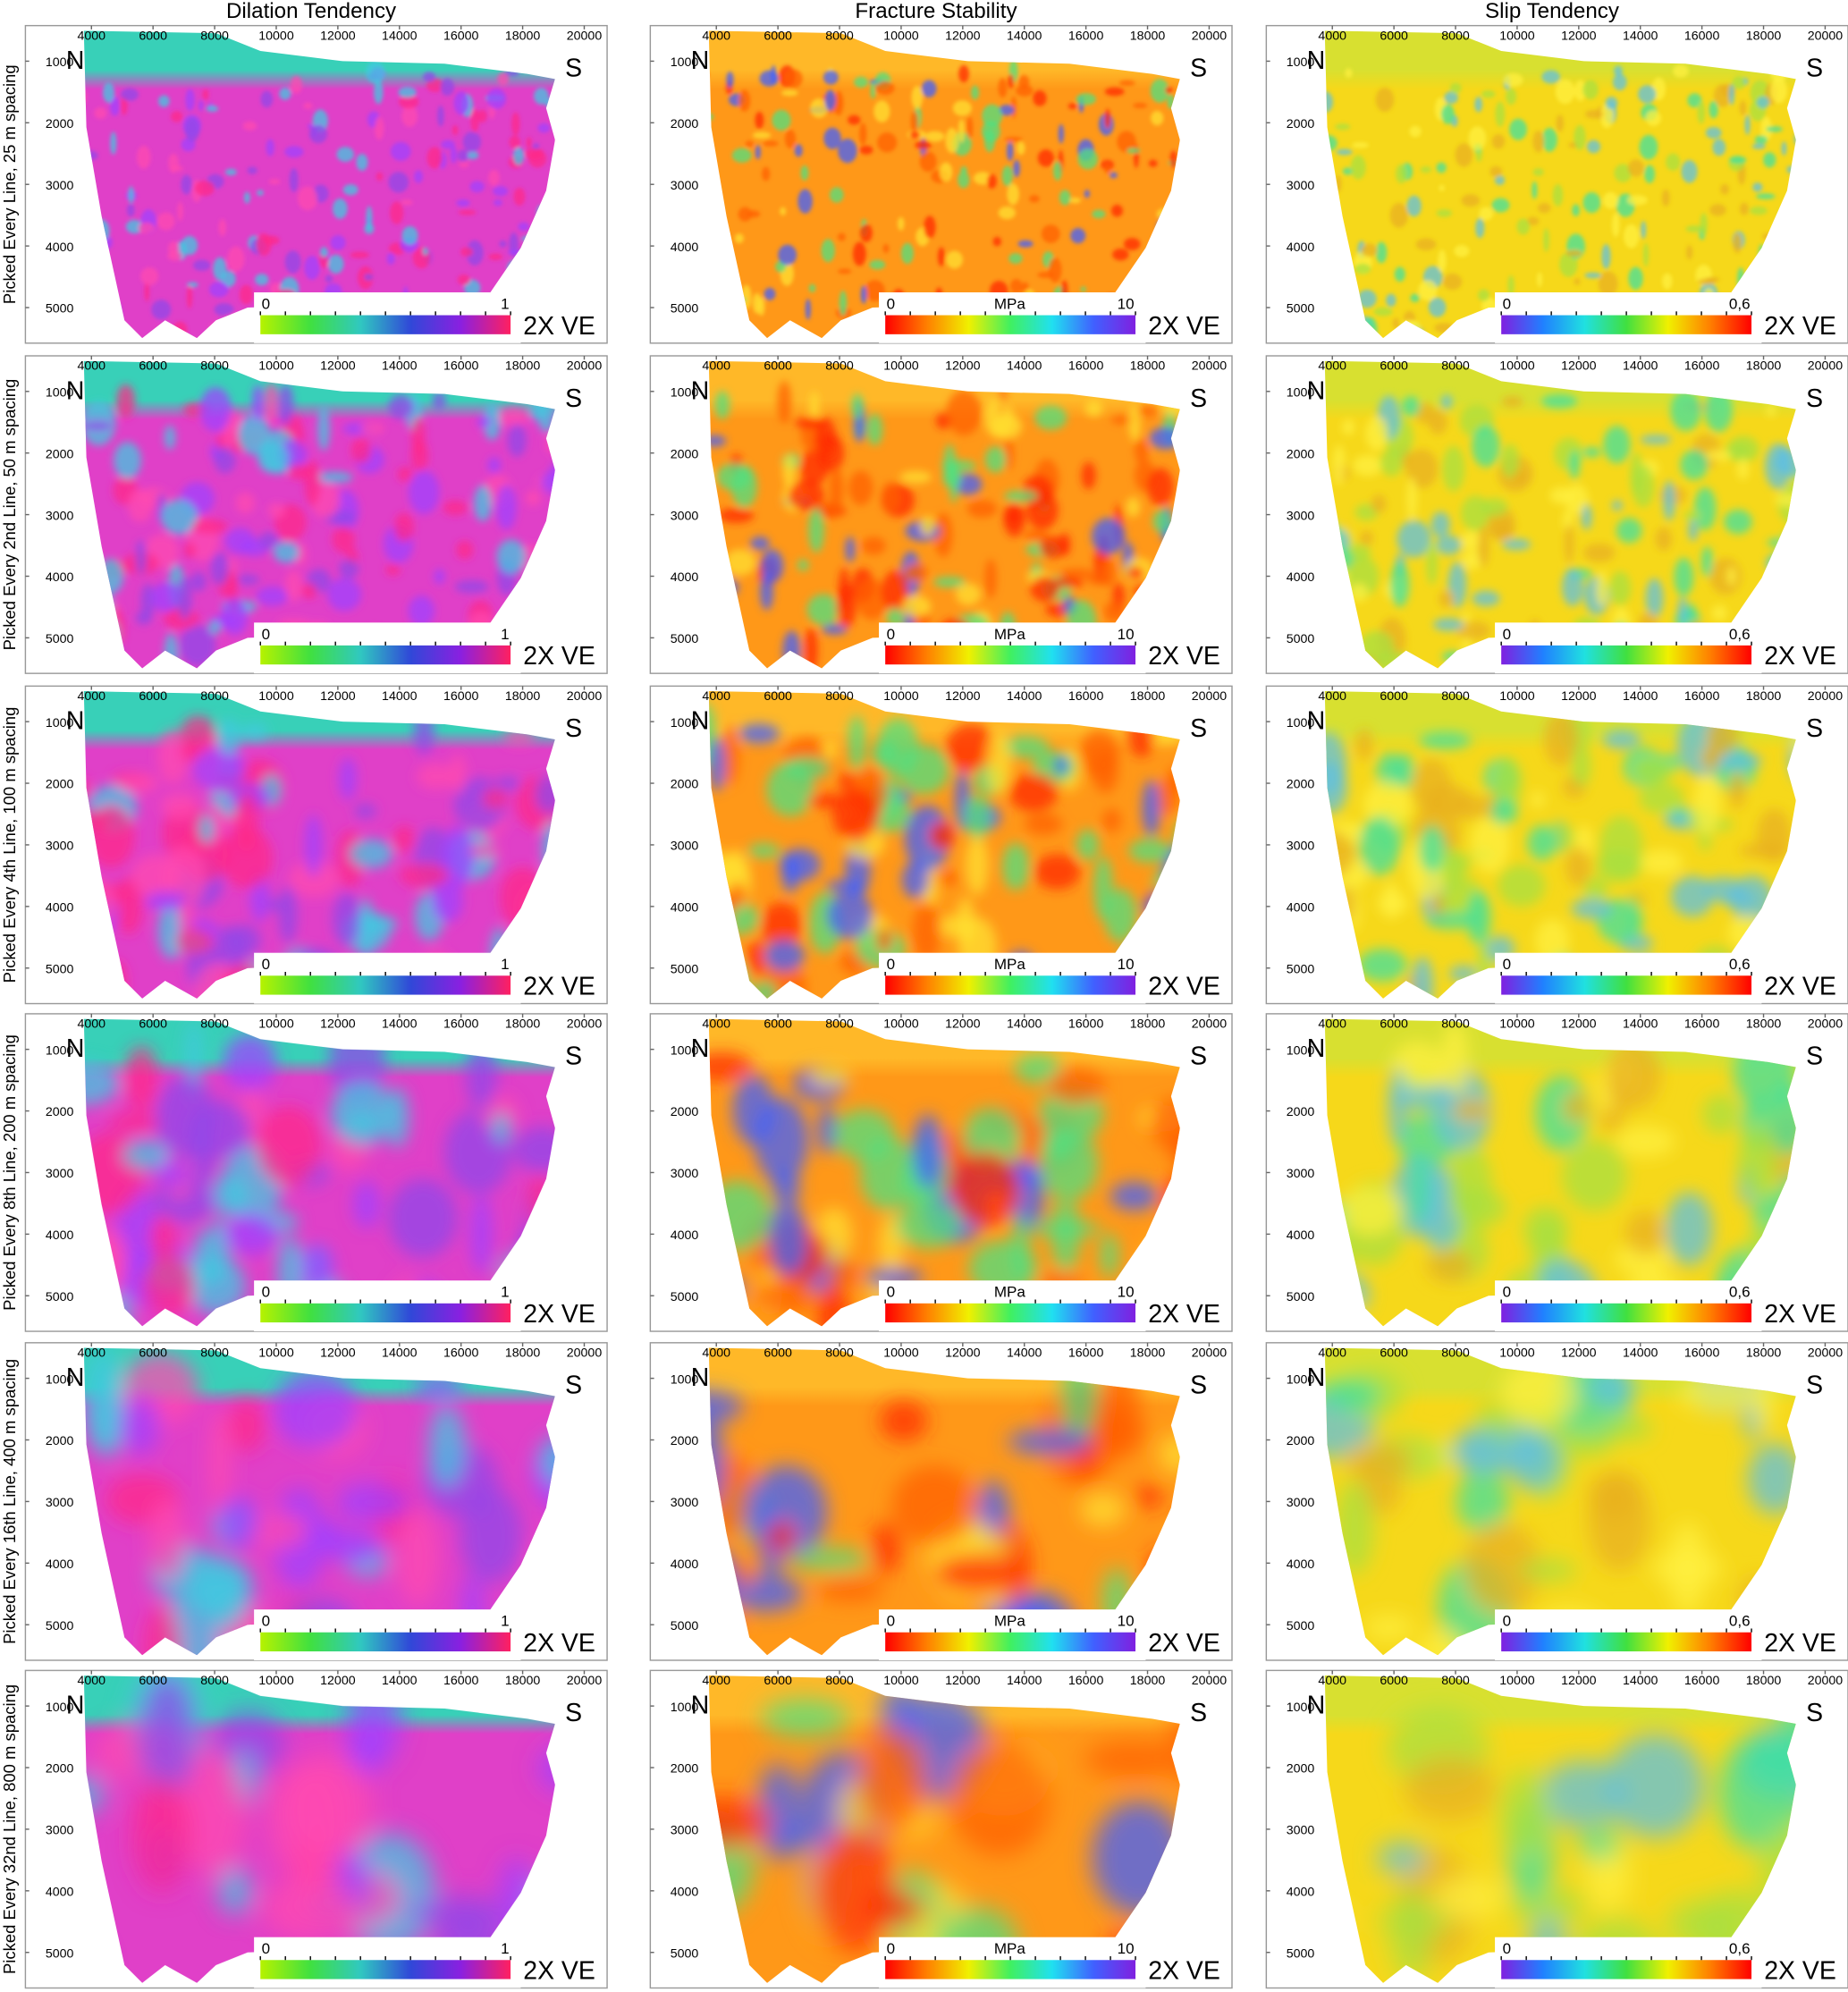 This screenshot has height=1992, width=1848. Describe the element at coordinates (266, 1621) in the screenshot. I see `colorbar-min: 0` at that location.